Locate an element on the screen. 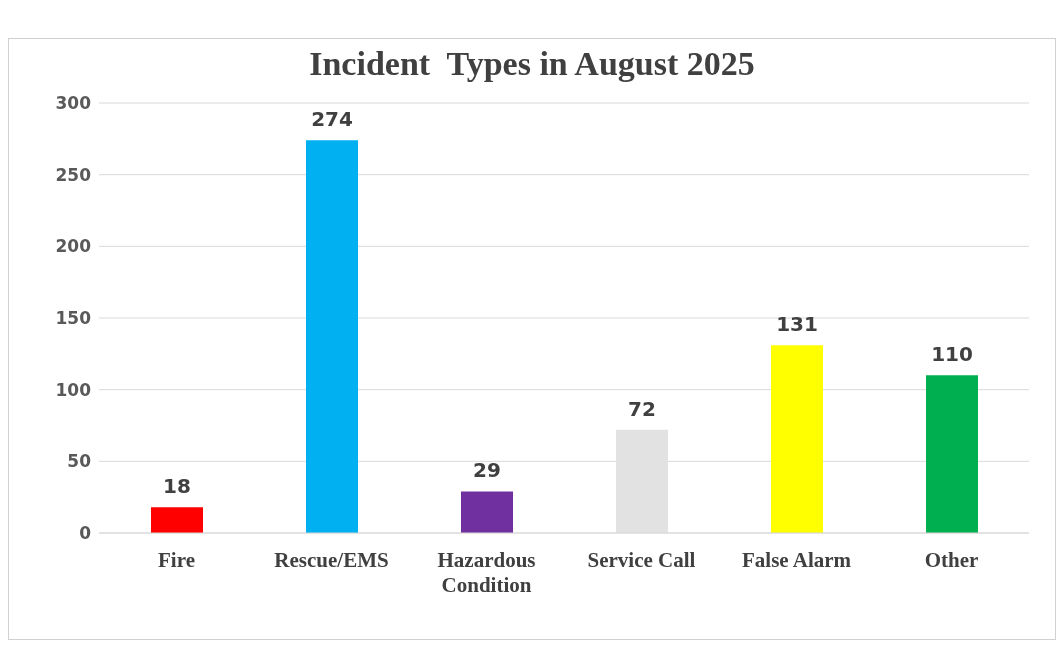  data-label: 18 is located at coordinates (177, 486).